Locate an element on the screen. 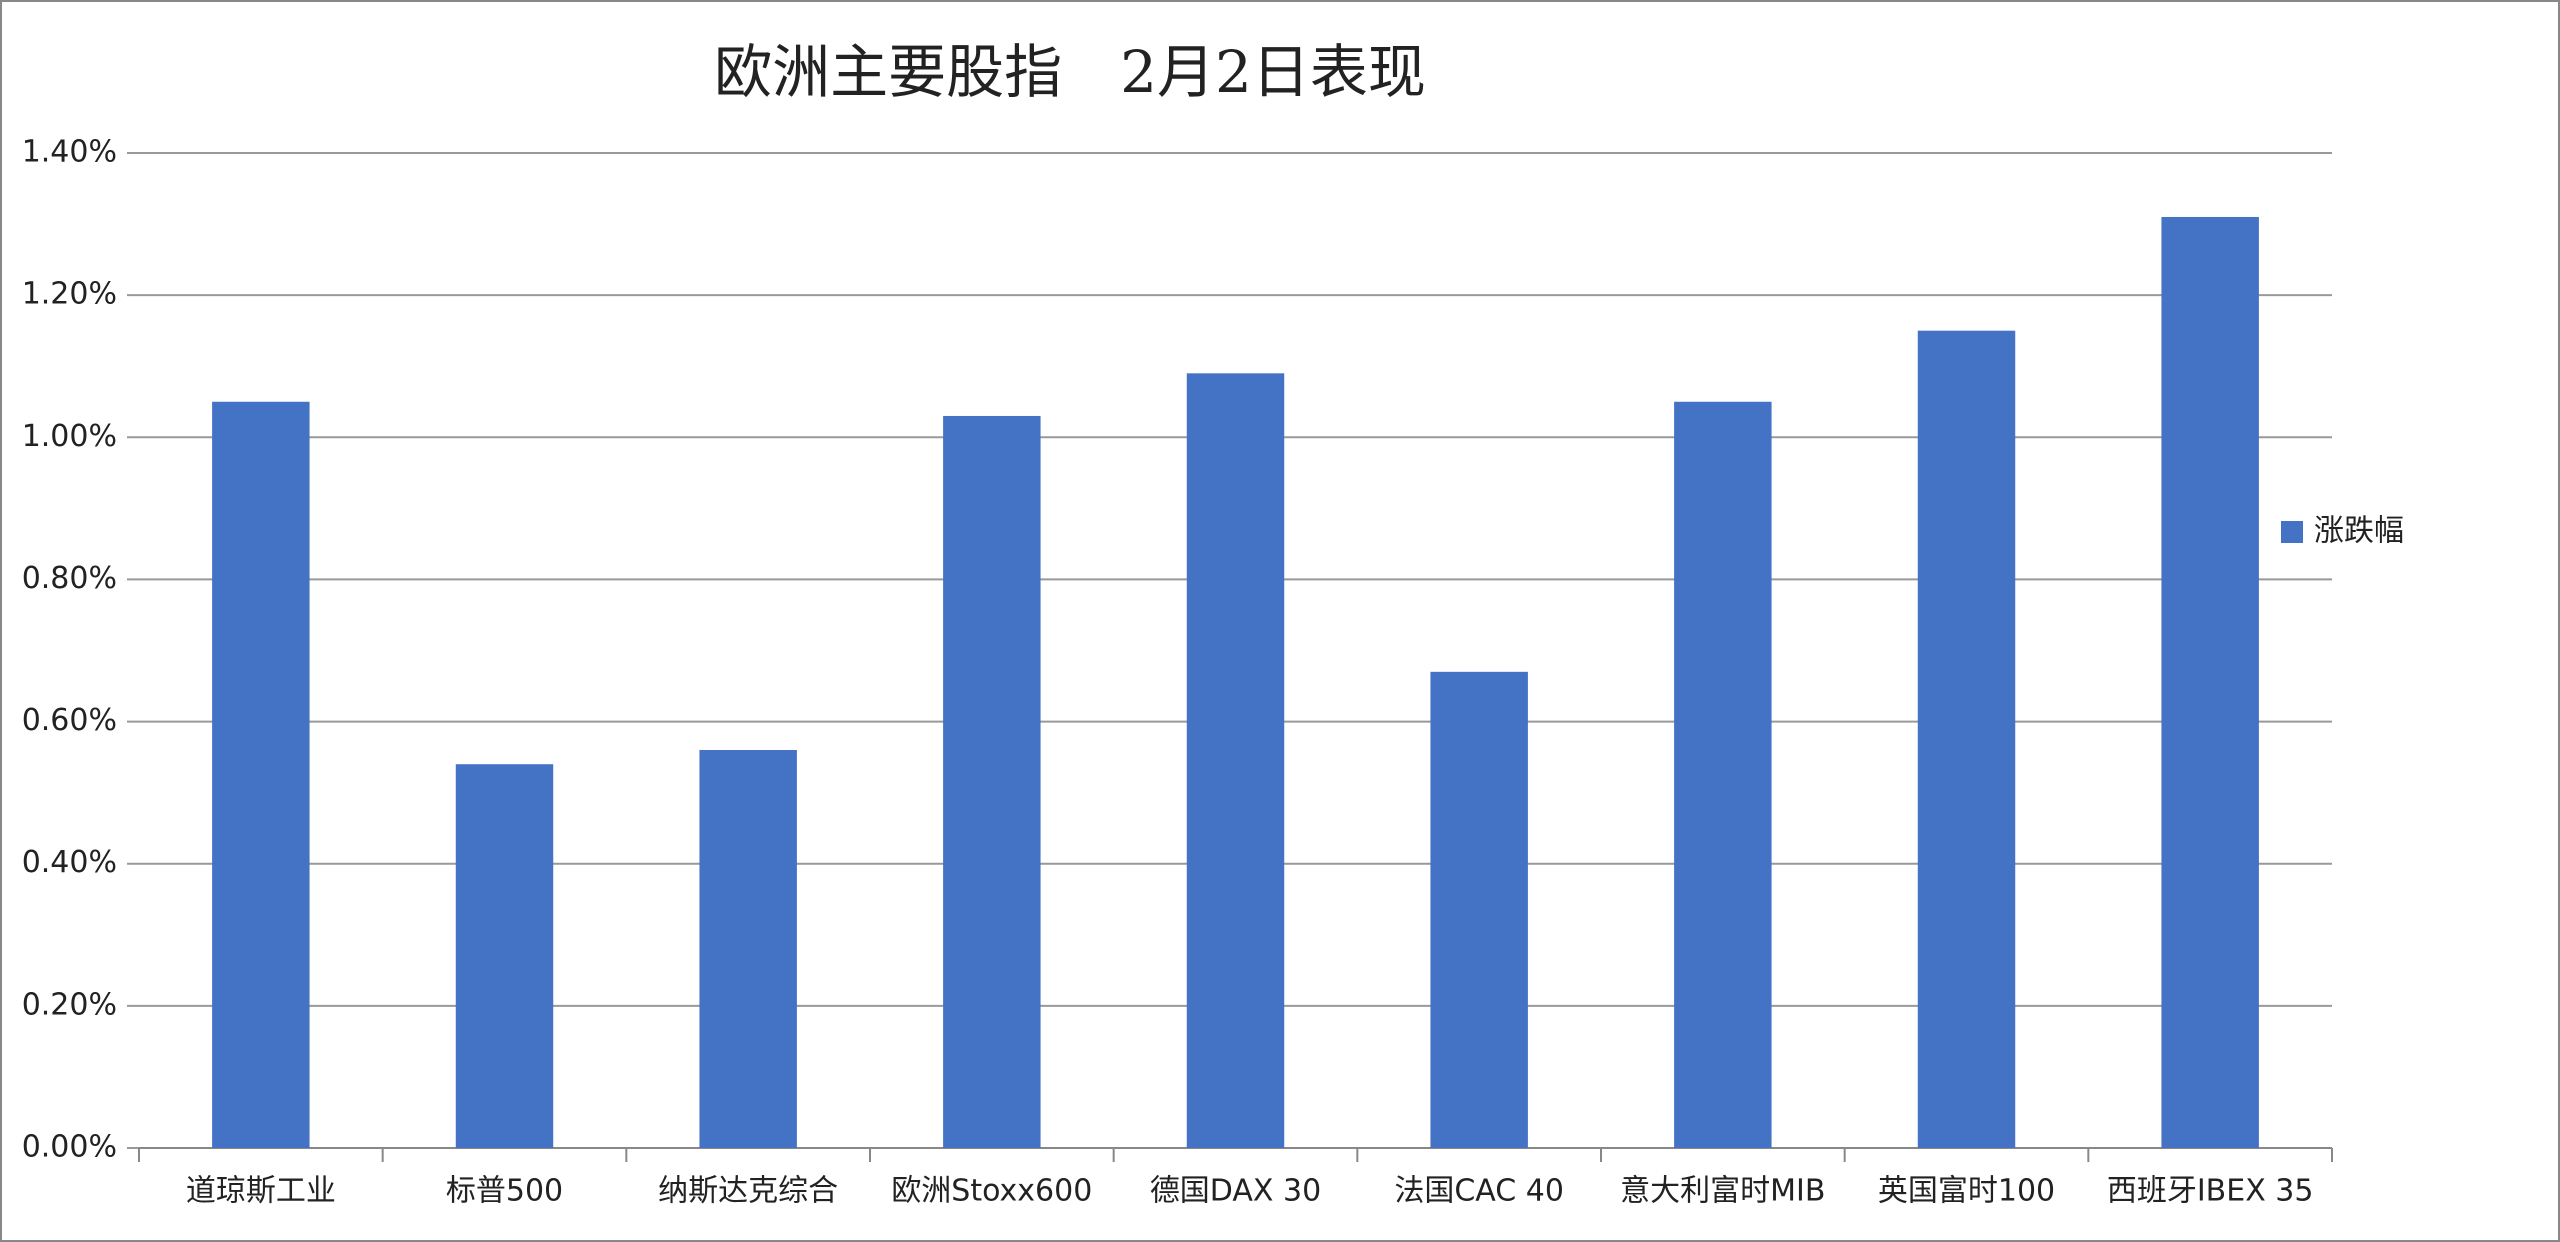 The width and height of the screenshot is (2560, 1242). x-tick-label: 德国DAX 30 is located at coordinates (1235, 1191).